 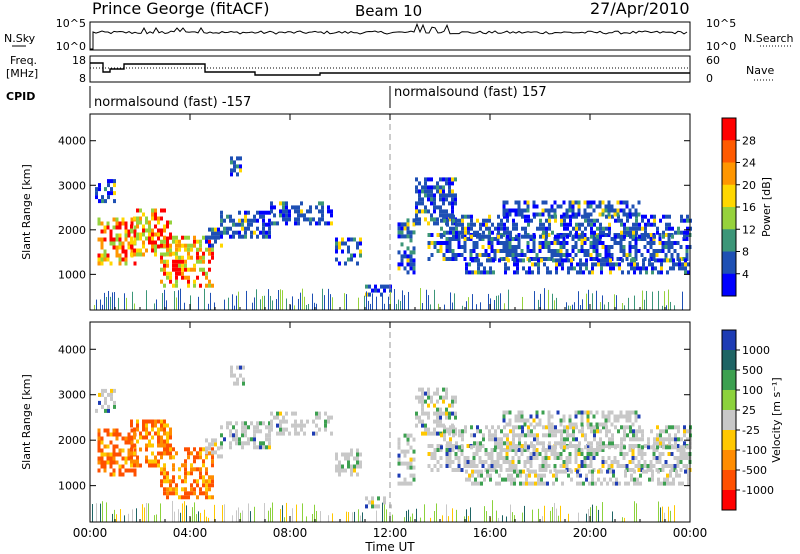 What do you see at coordinates (390, 69) in the screenshot?
I see `freq-frame` at bounding box center [390, 69].